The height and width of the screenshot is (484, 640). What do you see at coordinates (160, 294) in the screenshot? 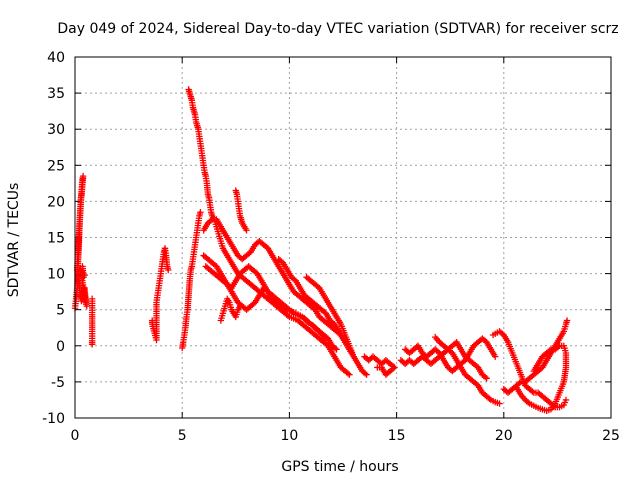
I see `series-sat-c` at bounding box center [160, 294].